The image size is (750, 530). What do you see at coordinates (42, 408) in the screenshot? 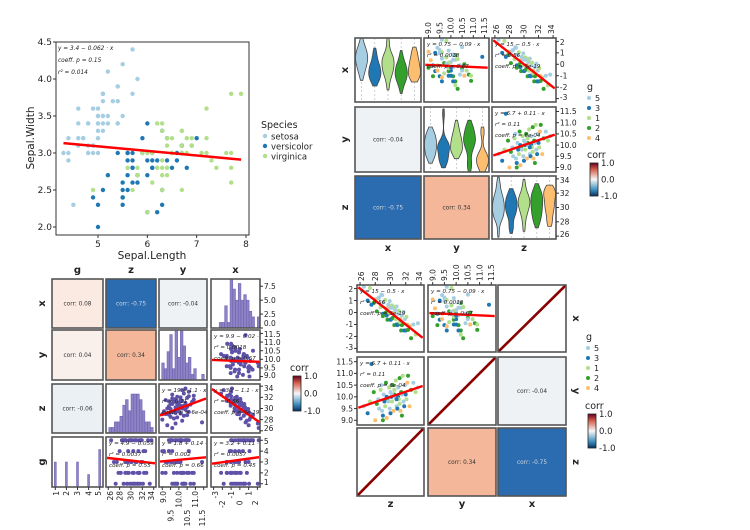
I see `row-label: z` at bounding box center [42, 408].